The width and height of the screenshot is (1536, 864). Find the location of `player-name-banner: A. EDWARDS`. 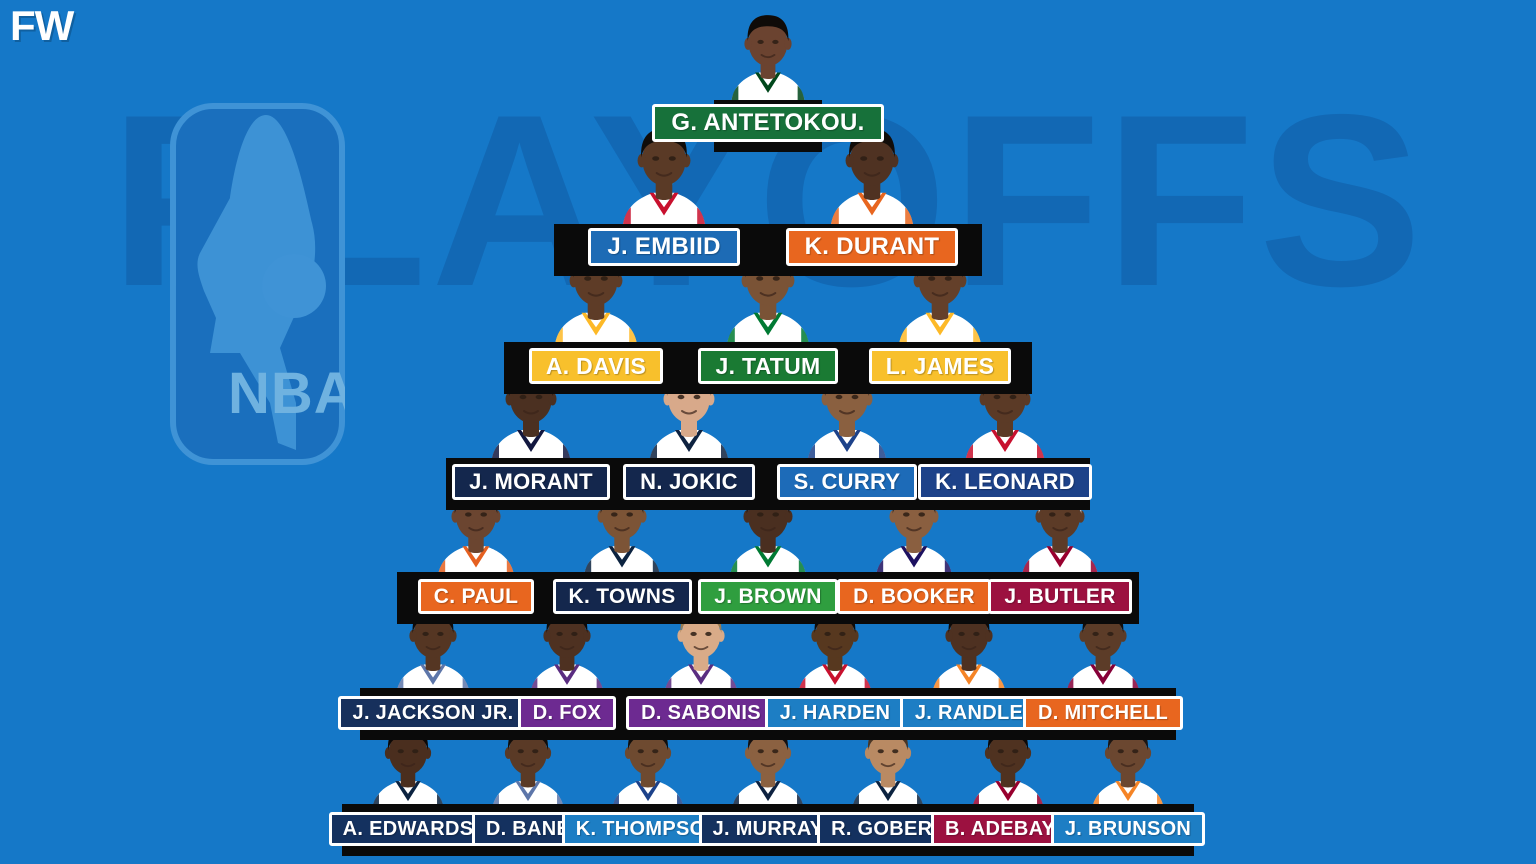

player-name-banner: A. EDWARDS is located at coordinates (408, 829).